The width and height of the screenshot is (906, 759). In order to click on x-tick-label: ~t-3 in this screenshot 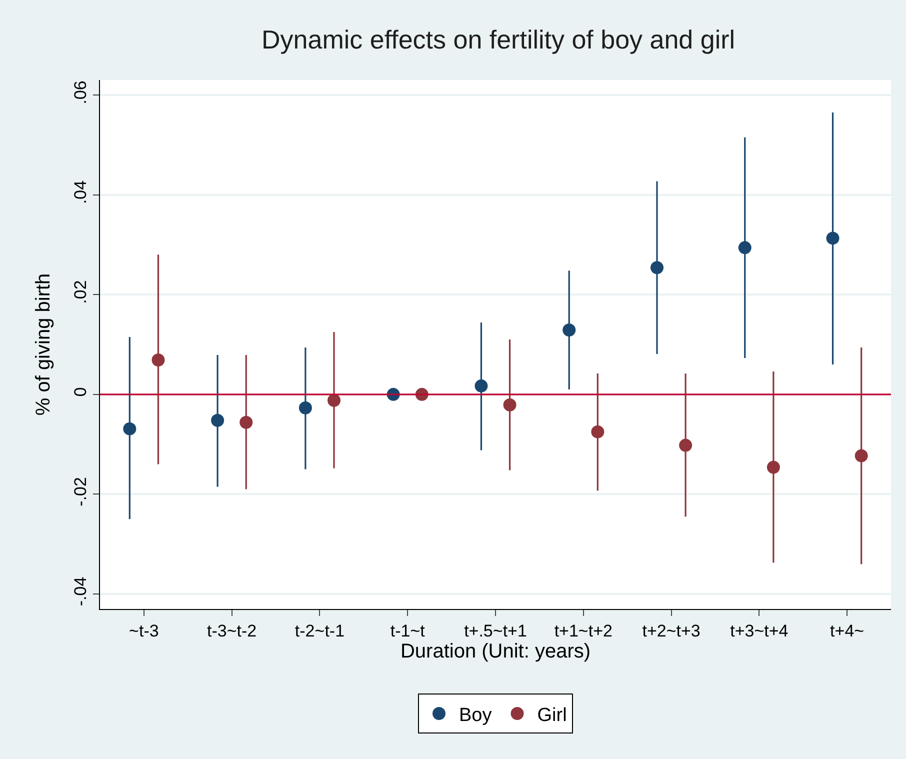, I will do `click(144, 630)`.